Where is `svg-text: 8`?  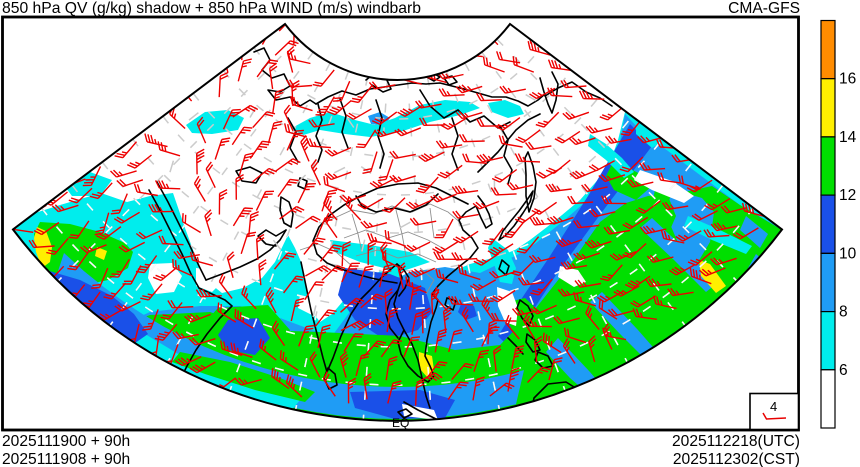 svg-text: 8 is located at coordinates (843, 312).